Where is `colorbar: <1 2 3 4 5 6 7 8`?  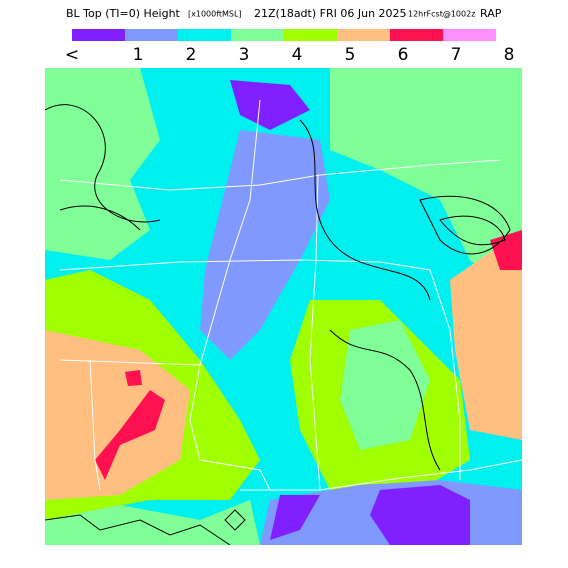
colorbar: <1 2 3 4 5 6 7 8 is located at coordinates (290, 47).